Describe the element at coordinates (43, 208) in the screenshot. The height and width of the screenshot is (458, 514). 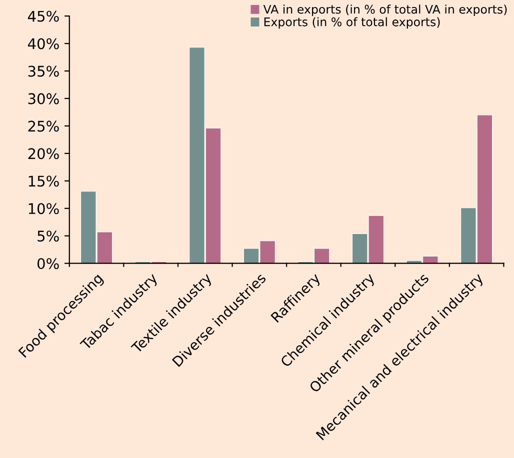
I see `y-tick-label: 10%` at that location.